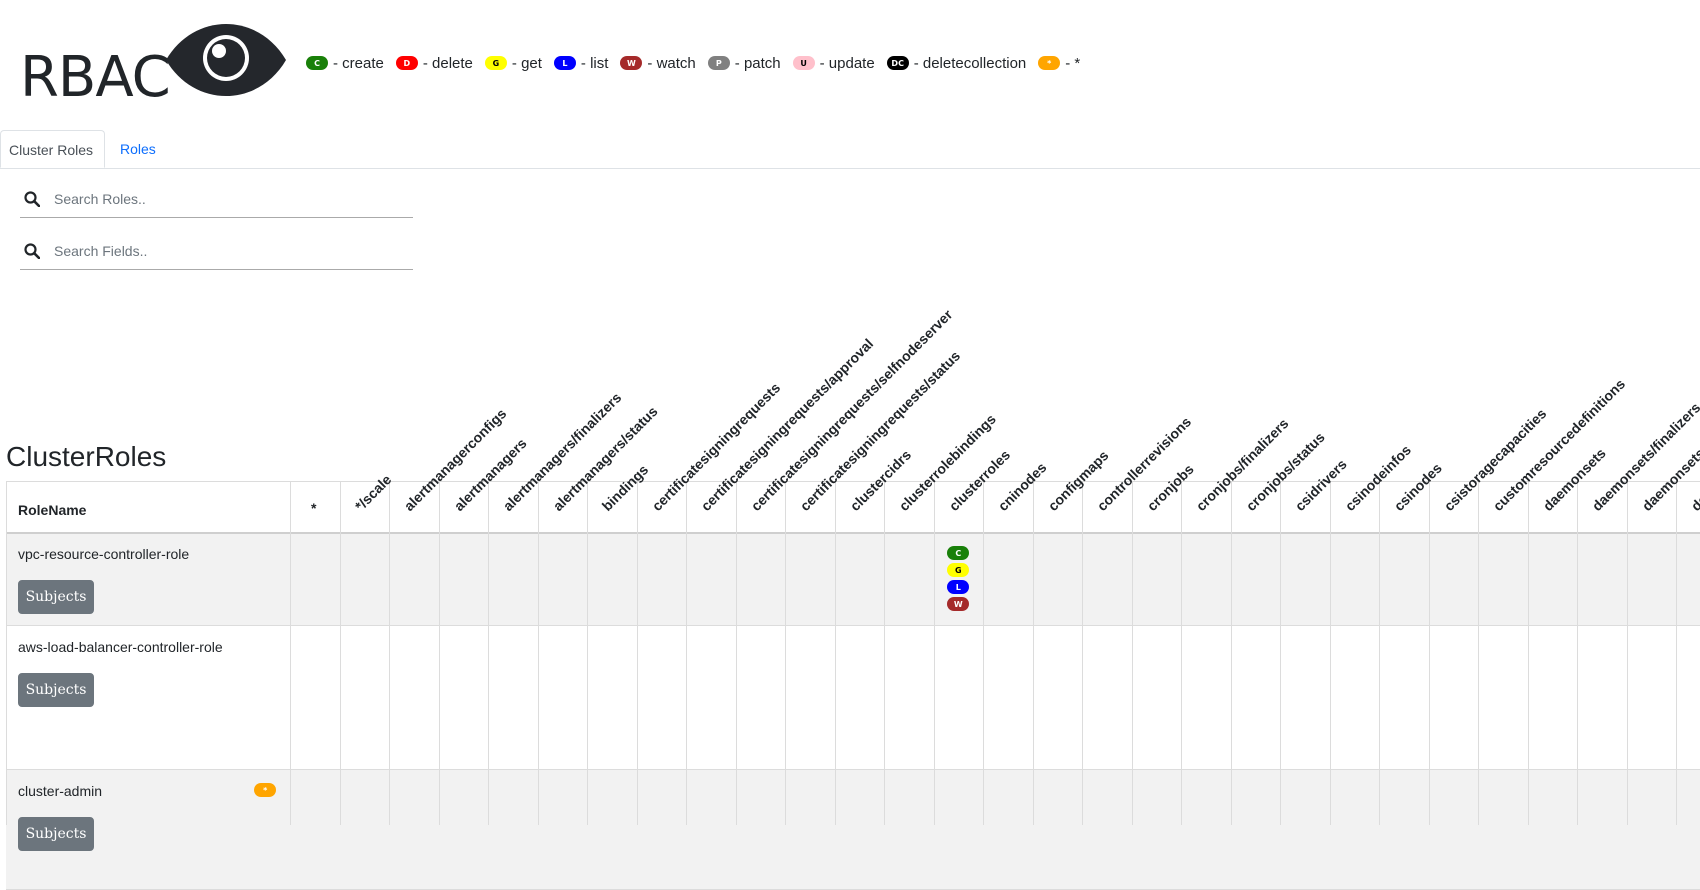  What do you see at coordinates (406, 63) in the screenshot?
I see `permission-badge: D` at bounding box center [406, 63].